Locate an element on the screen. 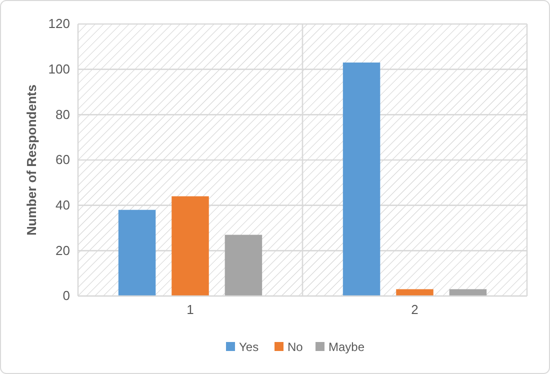  x-tick-label: 1 is located at coordinates (190, 310).